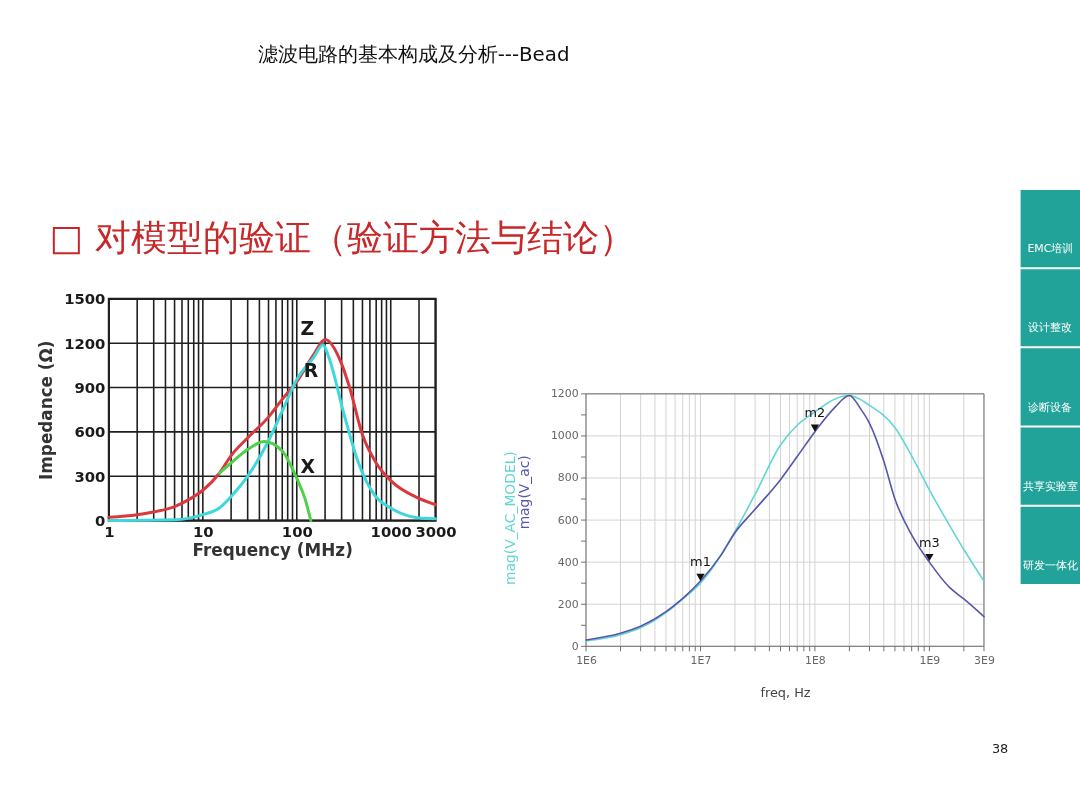 This screenshot has width=1080, height=810. What do you see at coordinates (297, 531) in the screenshot?
I see `x-tick-label: 100` at bounding box center [297, 531].